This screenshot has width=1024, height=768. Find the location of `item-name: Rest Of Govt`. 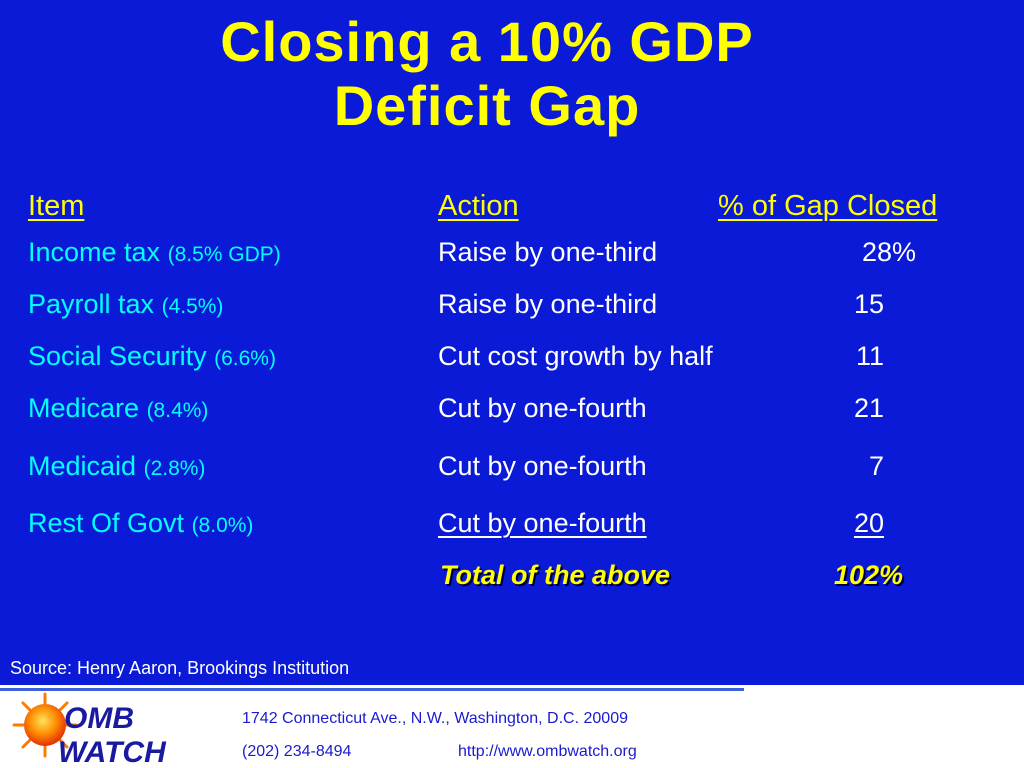

item-name: Rest Of Govt is located at coordinates (106, 523).